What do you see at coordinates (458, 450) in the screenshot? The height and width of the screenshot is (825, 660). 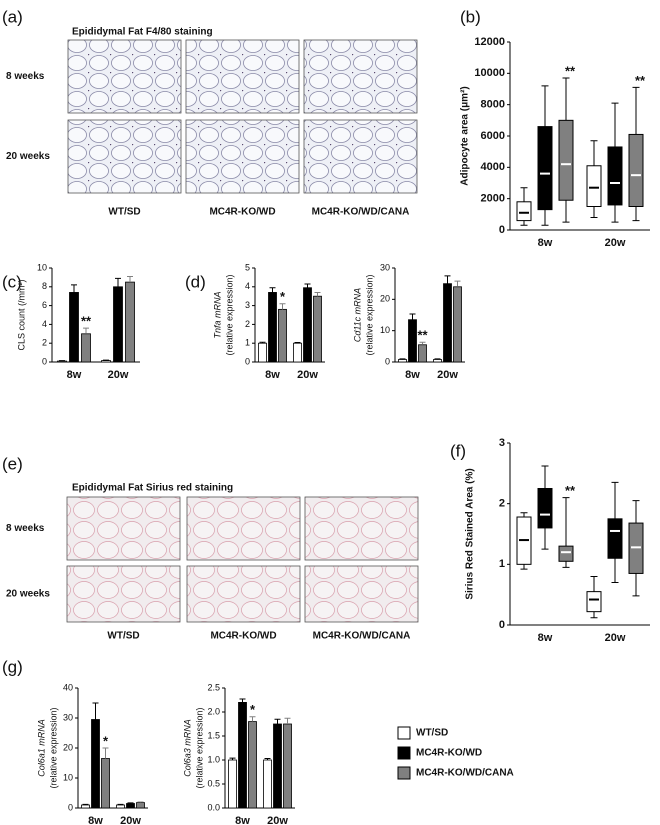 I see `panel-label: (f)` at bounding box center [458, 450].